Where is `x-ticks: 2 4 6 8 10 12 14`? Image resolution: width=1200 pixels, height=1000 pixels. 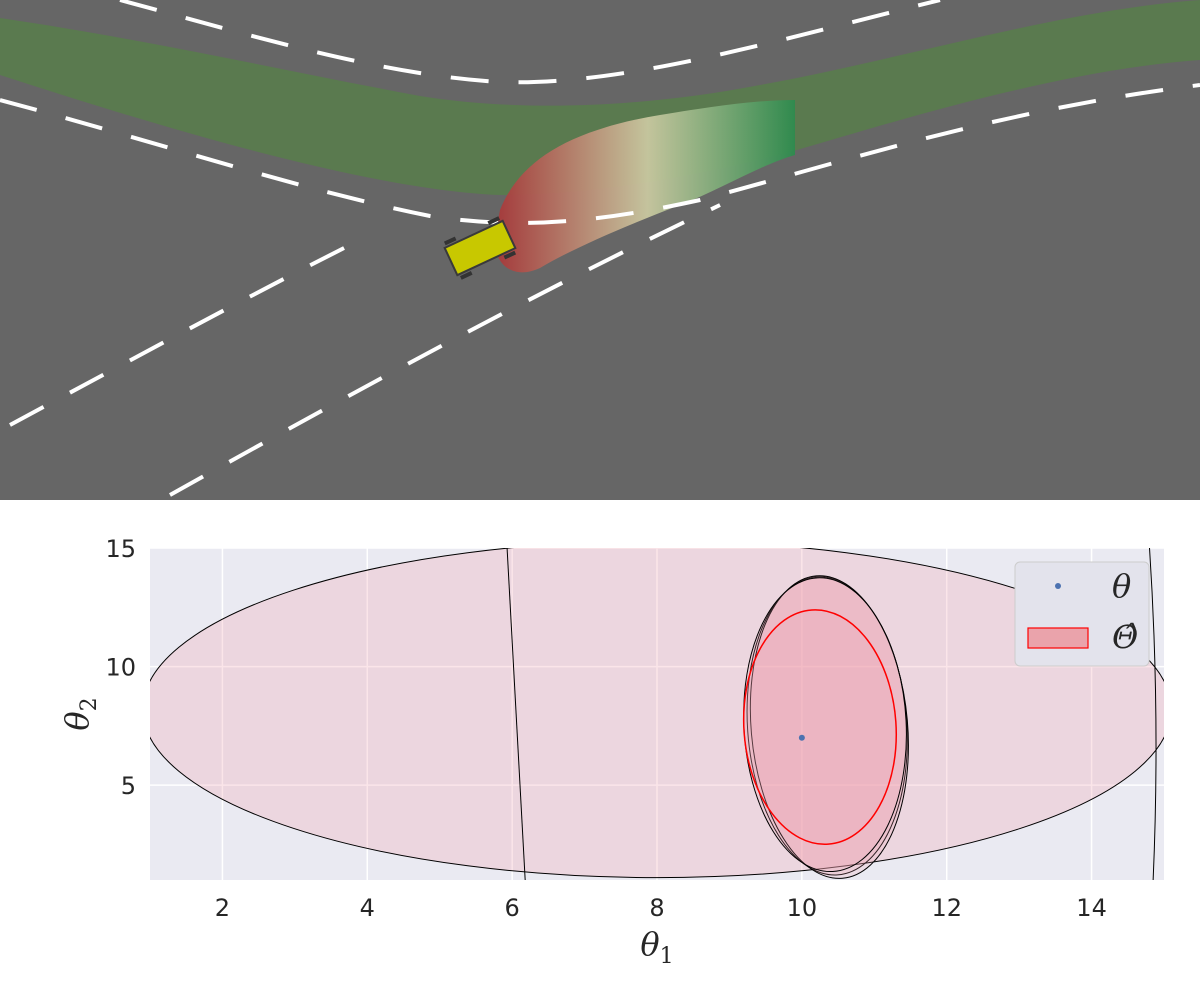
x-ticks: 2 4 6 8 10 12 14 is located at coordinates (661, 908).